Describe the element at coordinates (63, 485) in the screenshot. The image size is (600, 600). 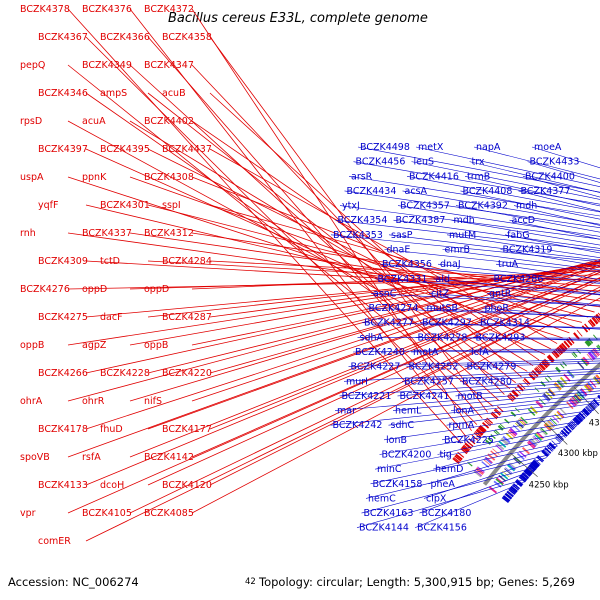
I see `gene-label: BCZK4133` at that location.